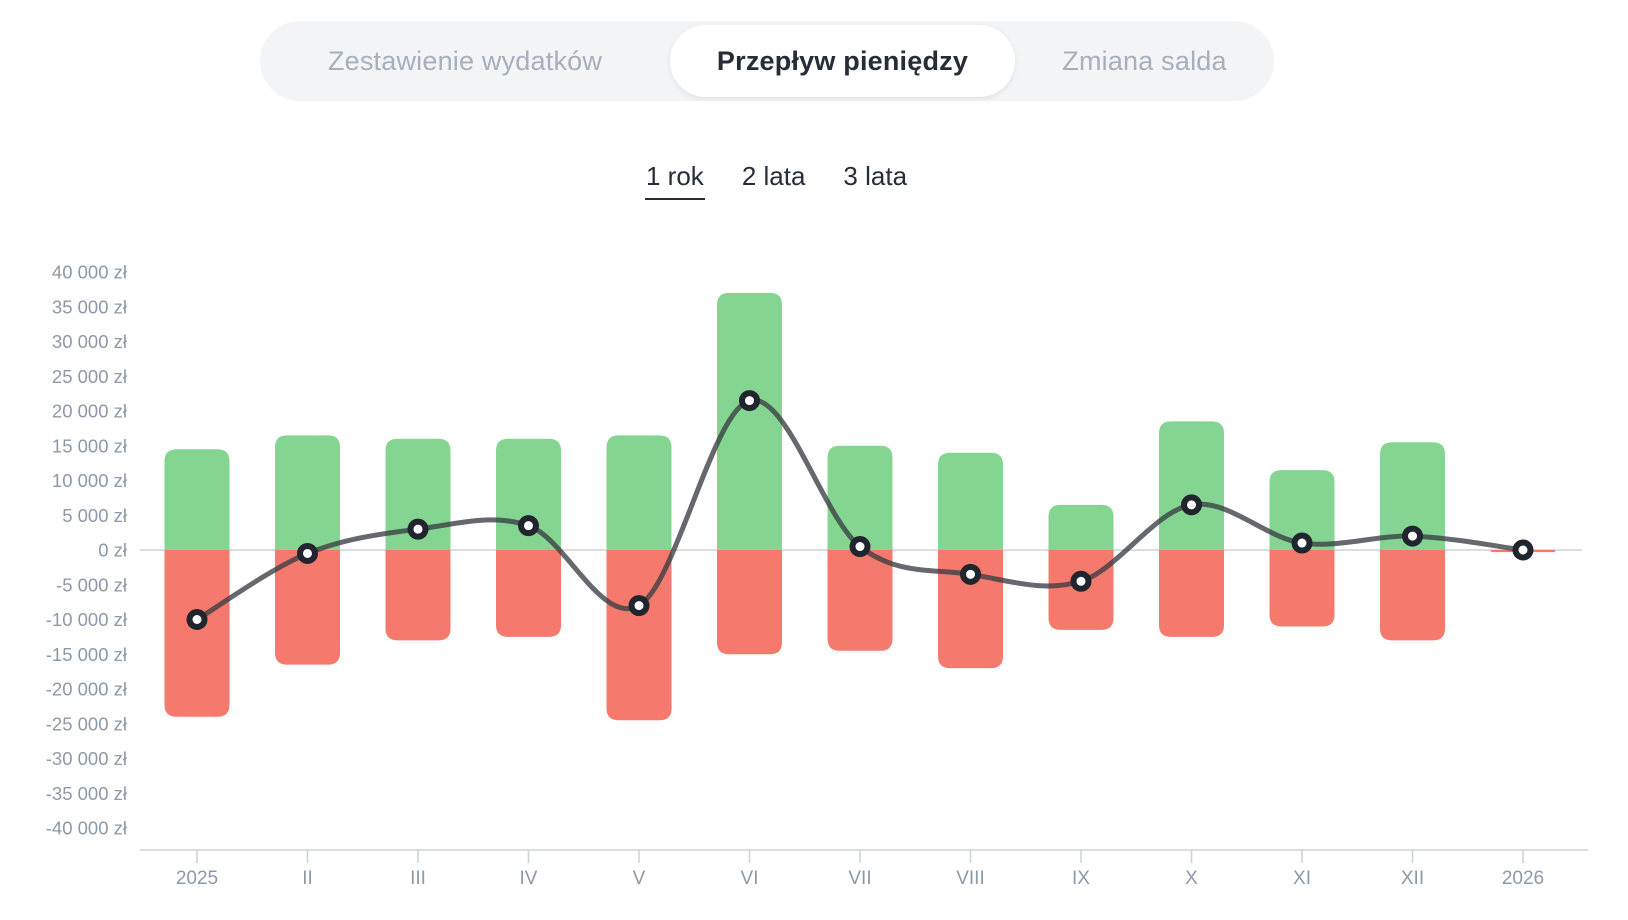 The height and width of the screenshot is (920, 1628). What do you see at coordinates (89, 306) in the screenshot?
I see `y-axis-tick-label: 35 000 zł` at bounding box center [89, 306].